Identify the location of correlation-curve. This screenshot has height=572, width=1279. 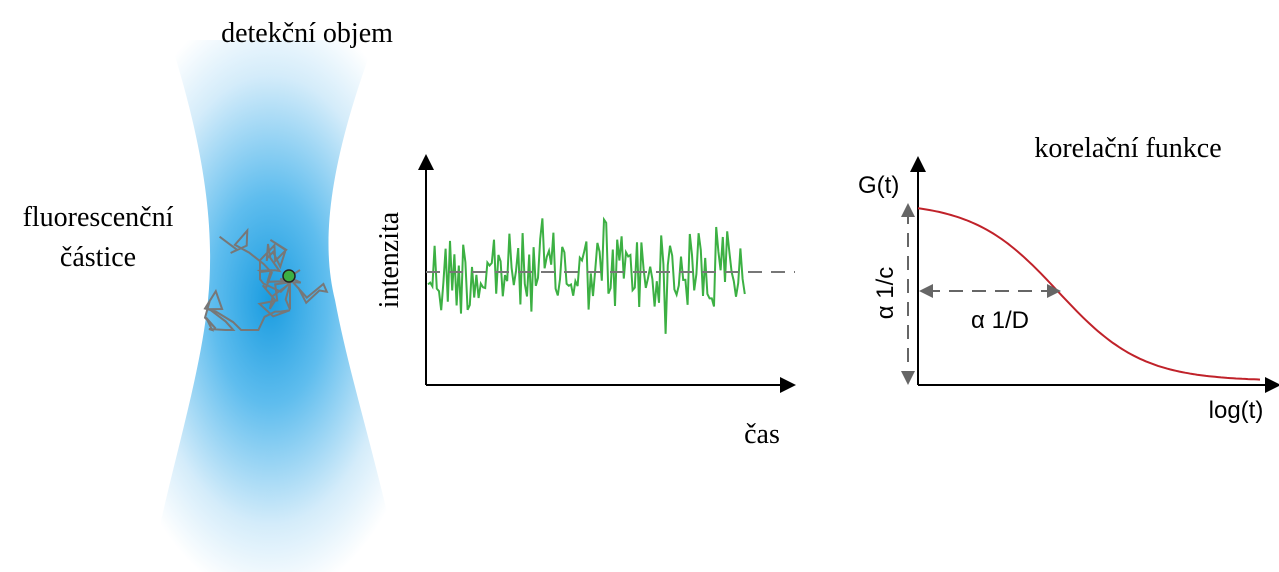
(1089, 294).